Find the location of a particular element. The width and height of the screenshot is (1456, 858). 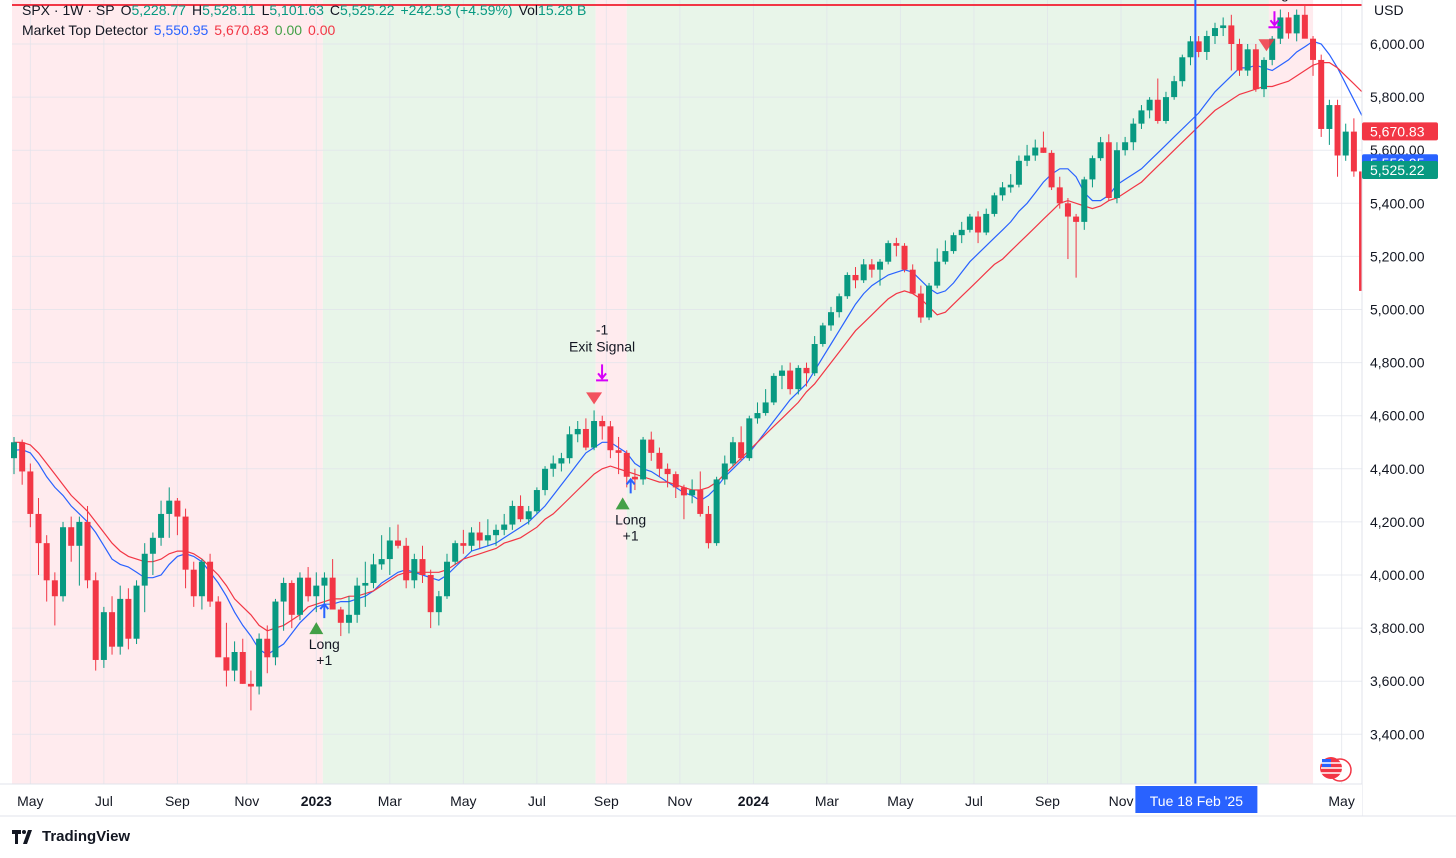

exit-arrow-icon is located at coordinates (1274, 20).